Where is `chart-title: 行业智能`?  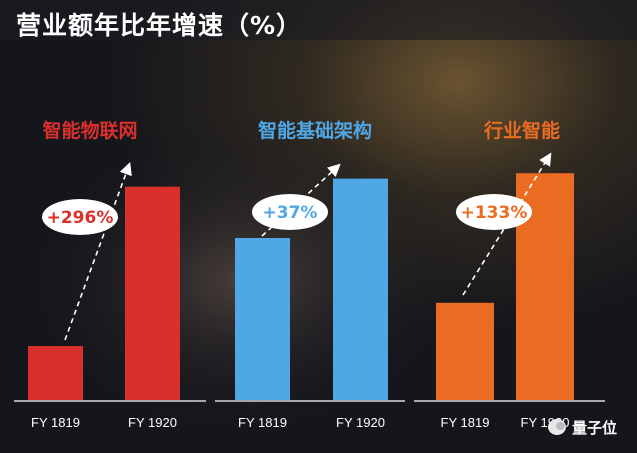 chart-title: 行业智能 is located at coordinates (521, 130).